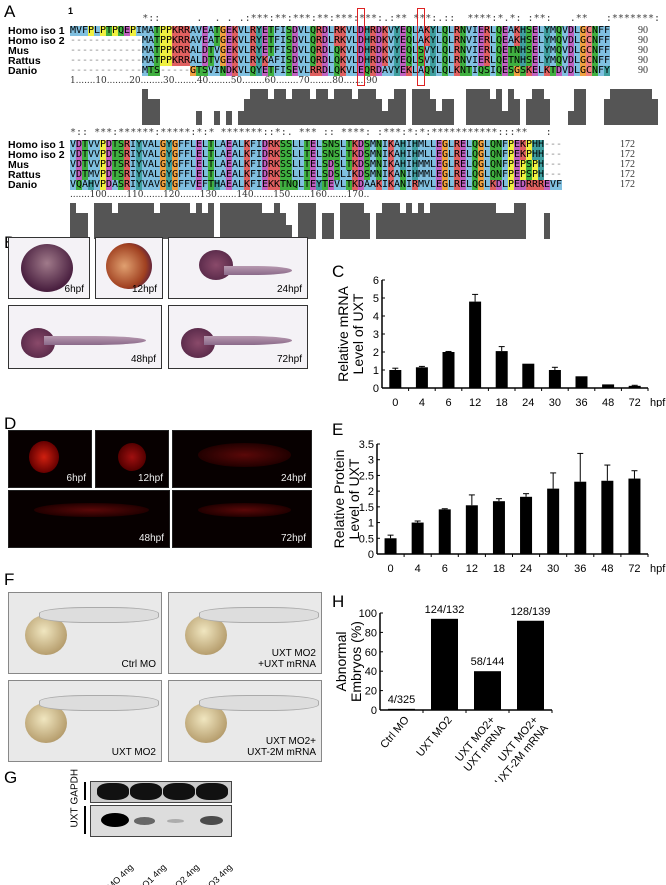 The image size is (666, 885). What do you see at coordinates (36, 31) in the screenshot?
I see `sequence-name: Homo iso 1` at bounding box center [36, 31].